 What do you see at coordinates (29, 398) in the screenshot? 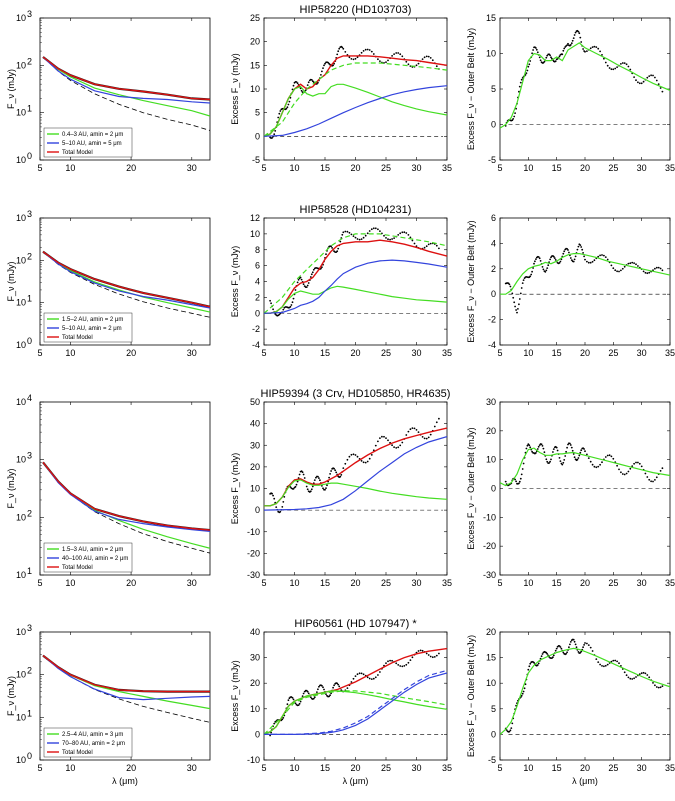
I see `y-tick-exponent: 4` at bounding box center [29, 398].